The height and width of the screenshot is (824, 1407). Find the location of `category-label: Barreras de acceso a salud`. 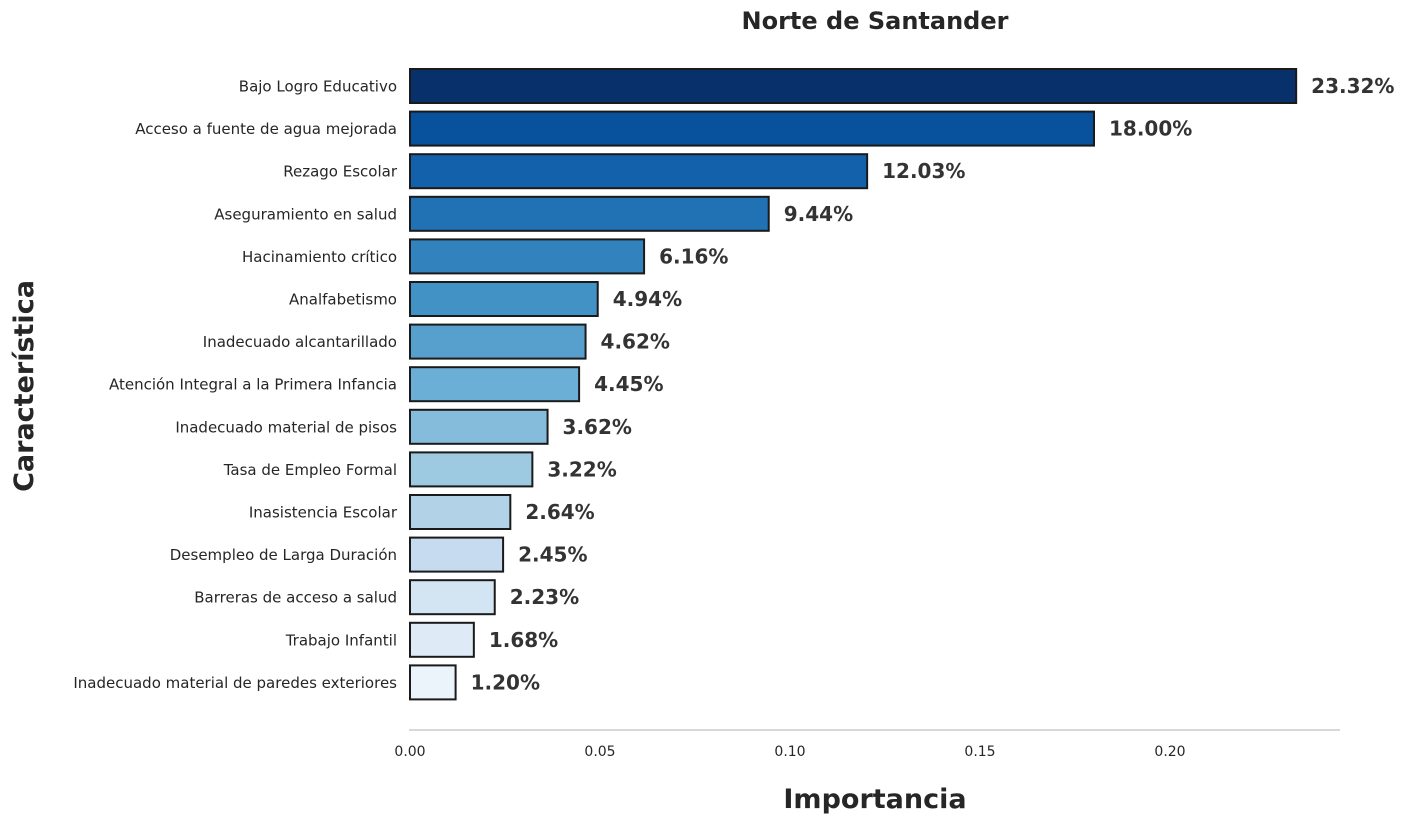

category-label: Barreras de acceso a salud is located at coordinates (295, 598).